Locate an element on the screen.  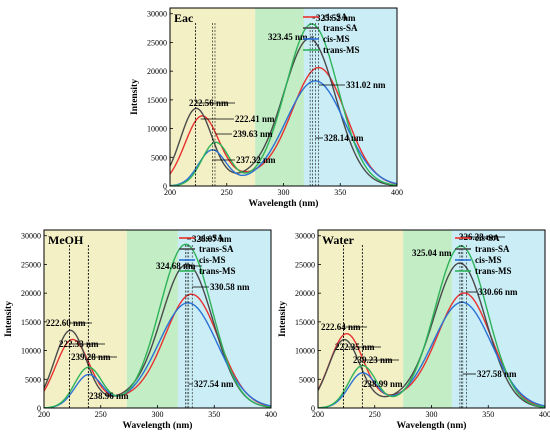
peak-annotation: 222.60 nm is located at coordinates (66, 323).